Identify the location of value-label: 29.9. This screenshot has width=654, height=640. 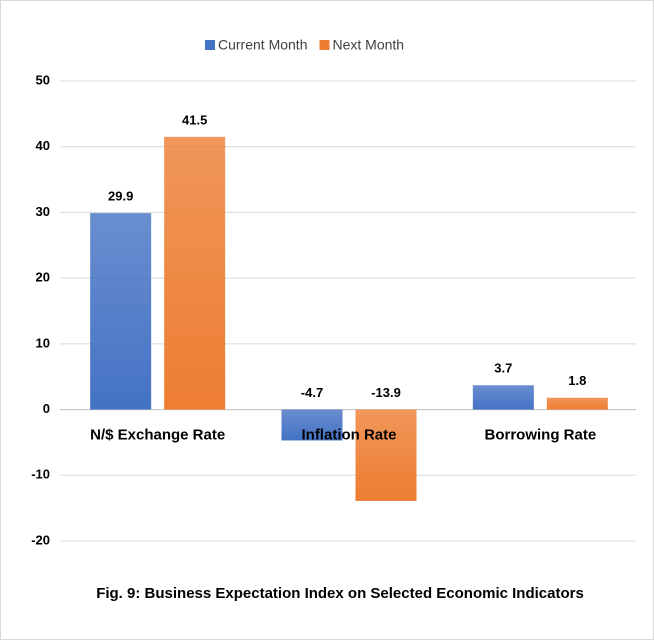
(120, 196).